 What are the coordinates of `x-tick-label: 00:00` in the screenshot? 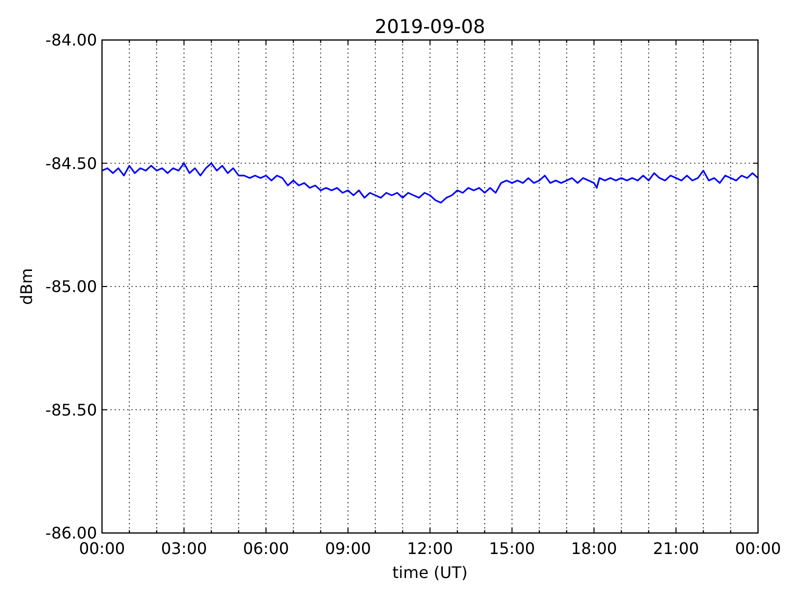 It's located at (758, 548).